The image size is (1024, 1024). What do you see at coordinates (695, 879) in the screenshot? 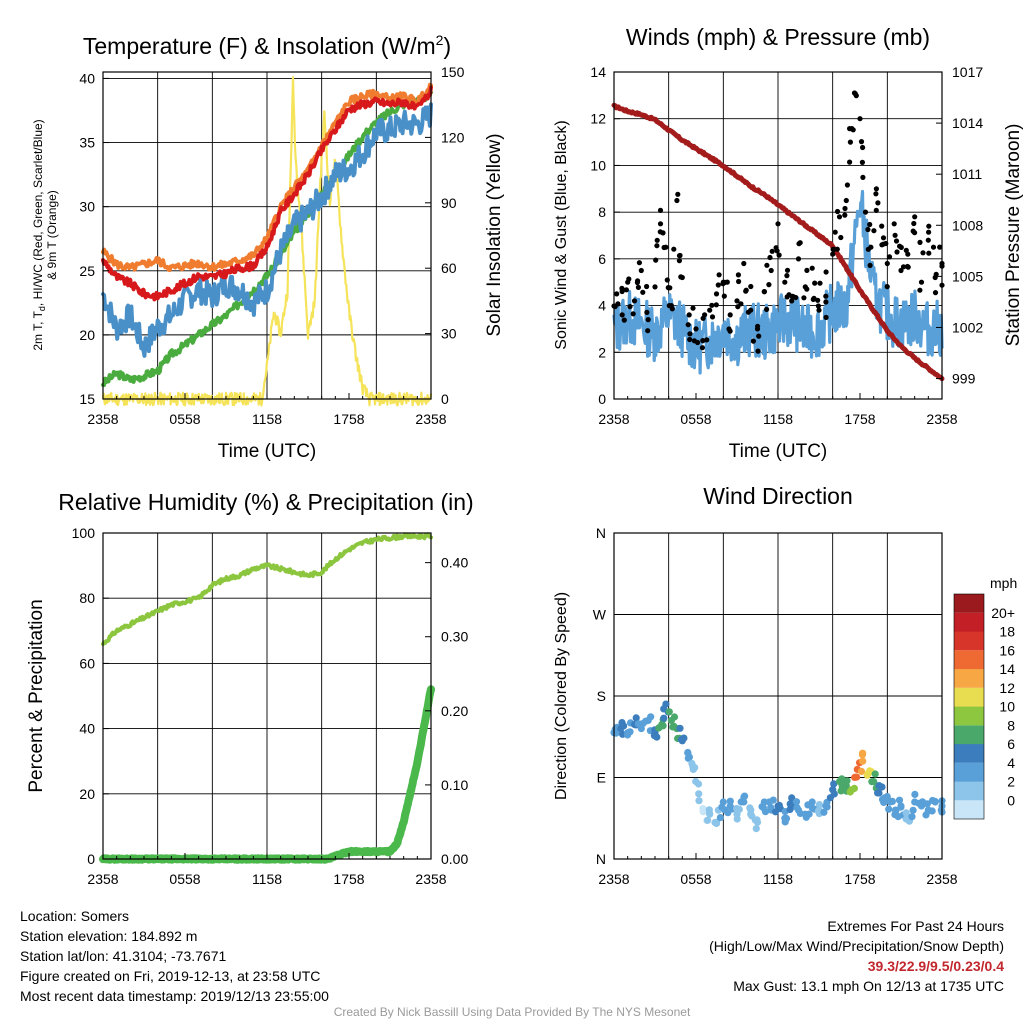
I see `wind-direction-xtick-label: 0558` at bounding box center [695, 879].